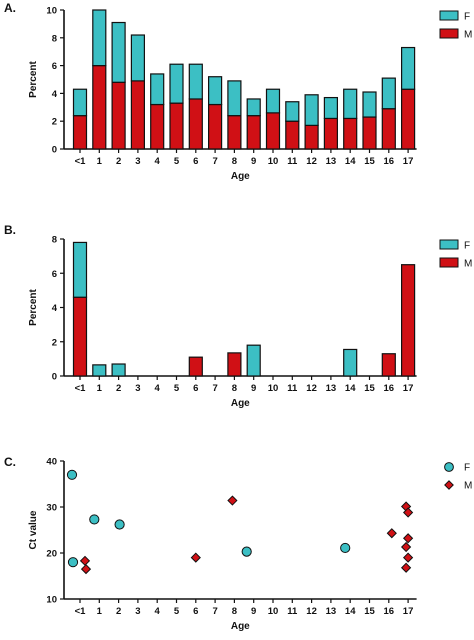 This screenshot has height=640, width=474. Describe the element at coordinates (449, 33) in the screenshot. I see `legend-swatch-m` at that location.